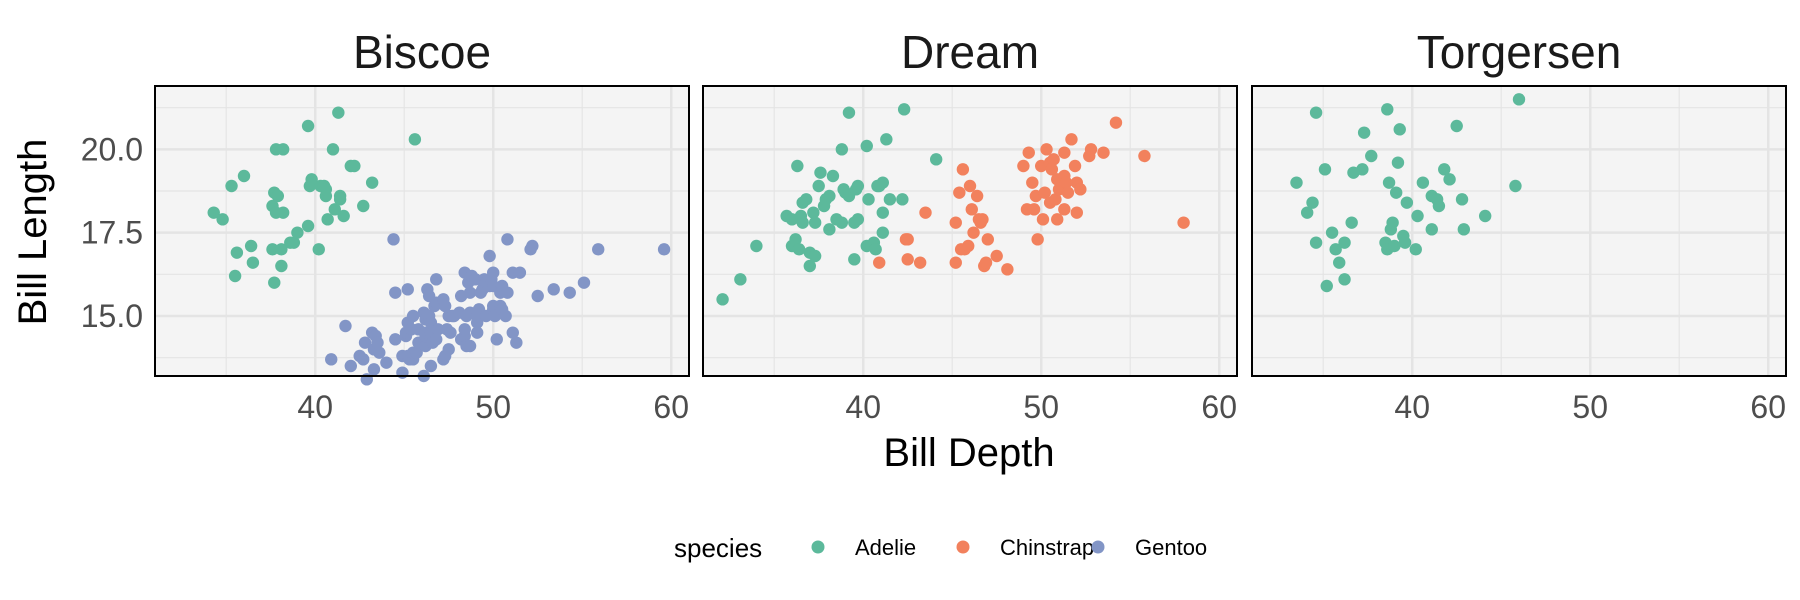 Image resolution: width=1800 pixels, height=600 pixels. Describe the element at coordinates (863, 407) in the screenshot. I see `x-tick-label: 40` at that location.